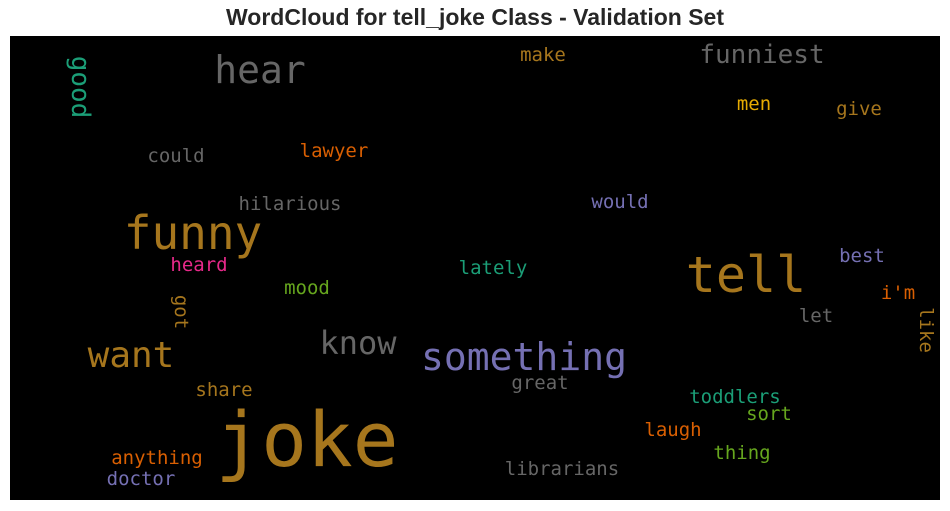 The height and width of the screenshot is (511, 950). What do you see at coordinates (358, 343) in the screenshot?
I see `word-know: know` at bounding box center [358, 343].